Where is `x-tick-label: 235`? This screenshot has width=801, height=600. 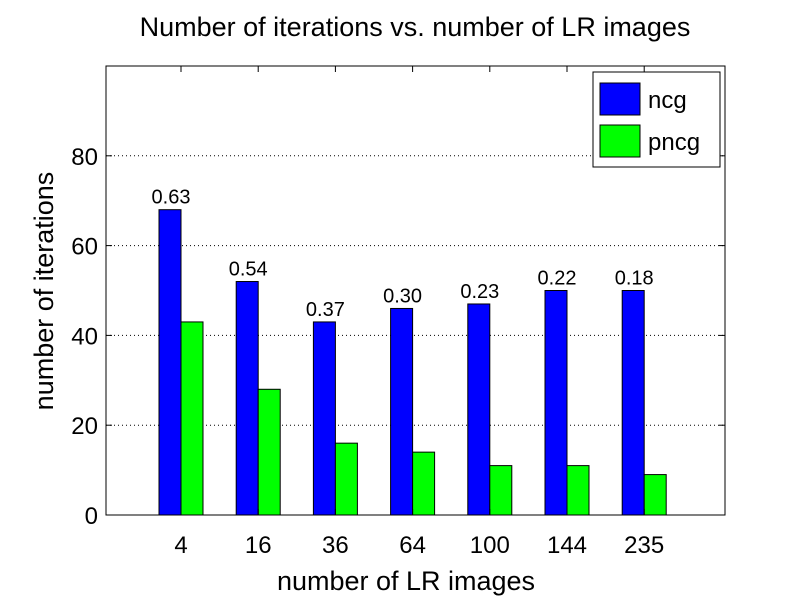
x-tick-label: 235 is located at coordinates (644, 545).